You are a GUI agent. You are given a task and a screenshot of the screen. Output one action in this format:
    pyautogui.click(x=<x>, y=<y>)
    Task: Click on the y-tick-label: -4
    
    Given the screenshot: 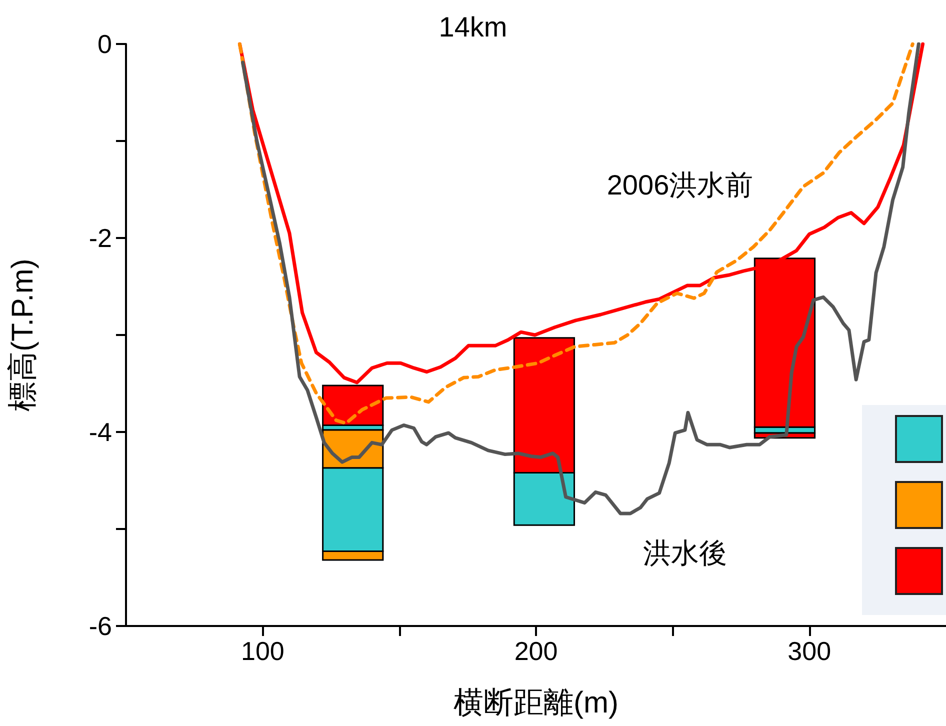 What is the action you would take?
    pyautogui.click(x=100, y=432)
    